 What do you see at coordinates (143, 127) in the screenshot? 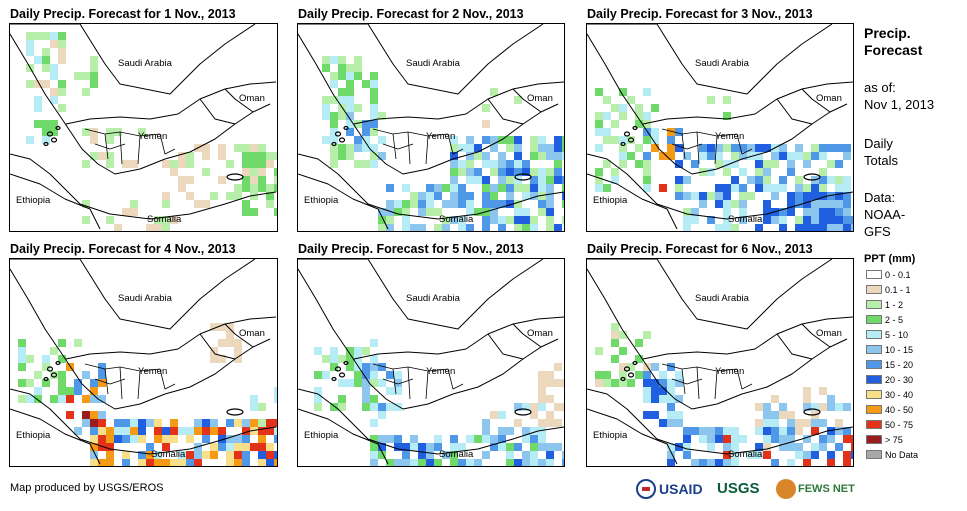
I see `map-panel-1: Saudi Arabia Oman Yemen Ethiopia Somalia` at bounding box center [143, 127].